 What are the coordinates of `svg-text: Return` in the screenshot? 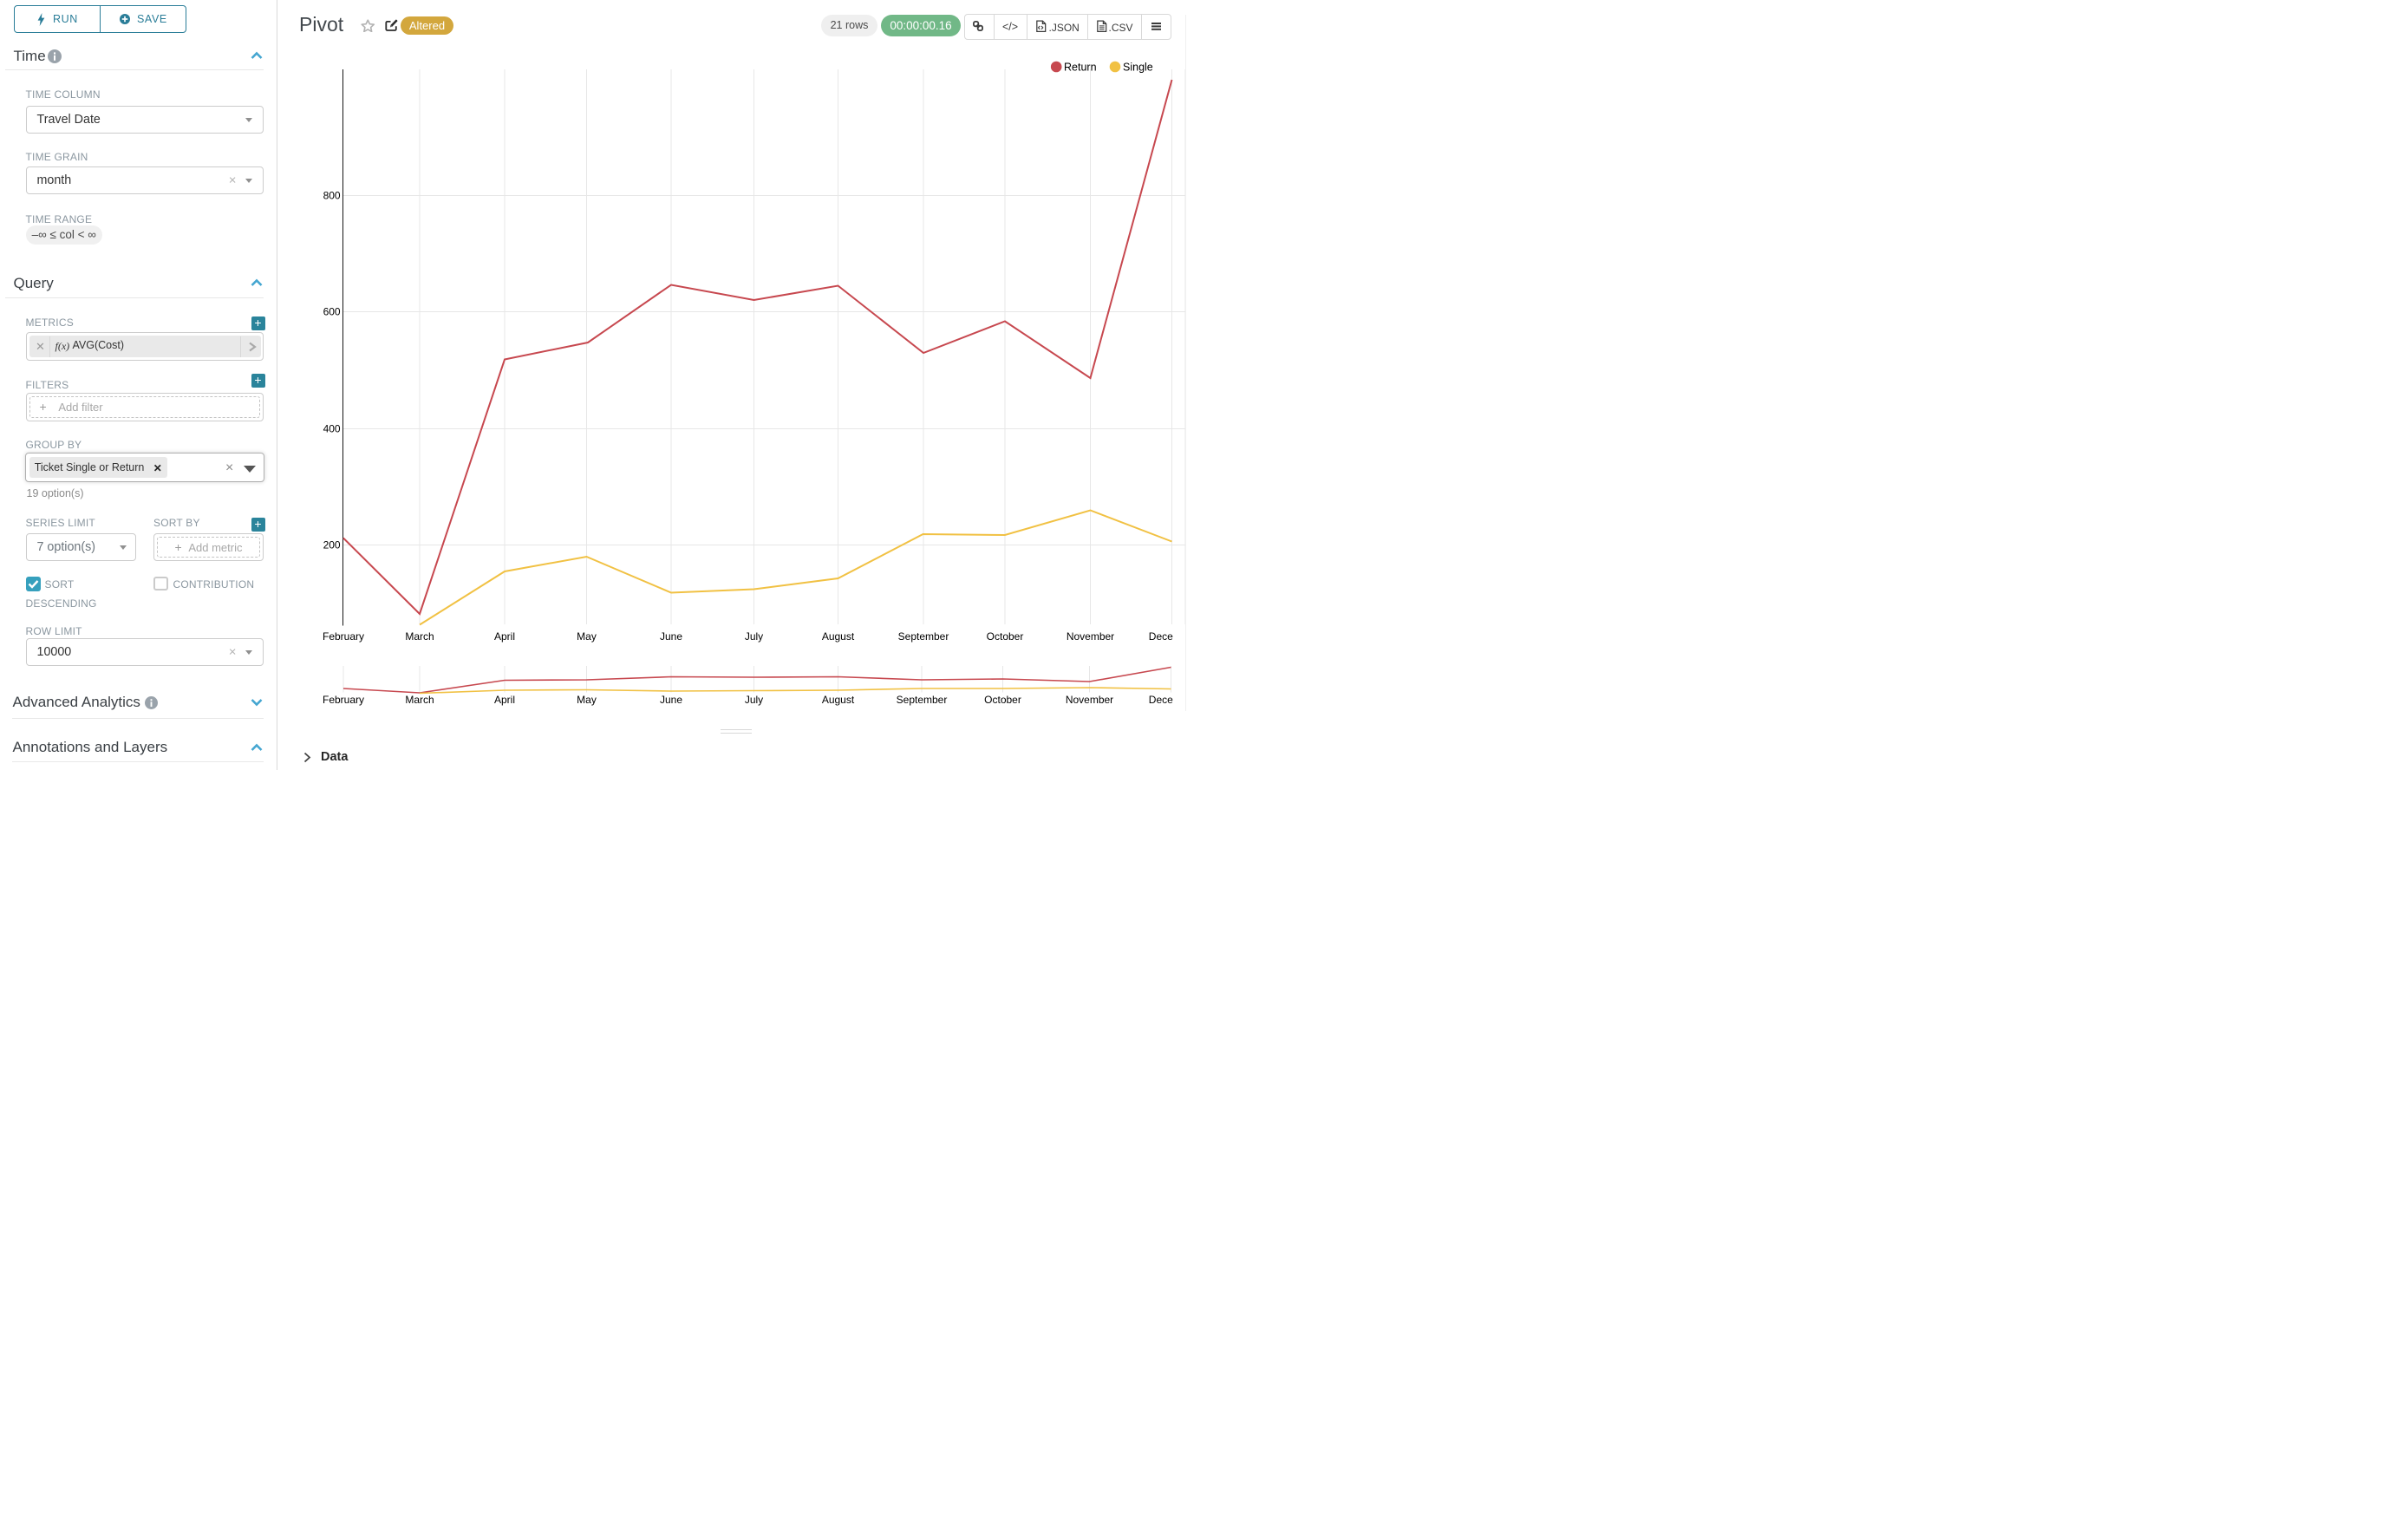 It's located at (1081, 68).